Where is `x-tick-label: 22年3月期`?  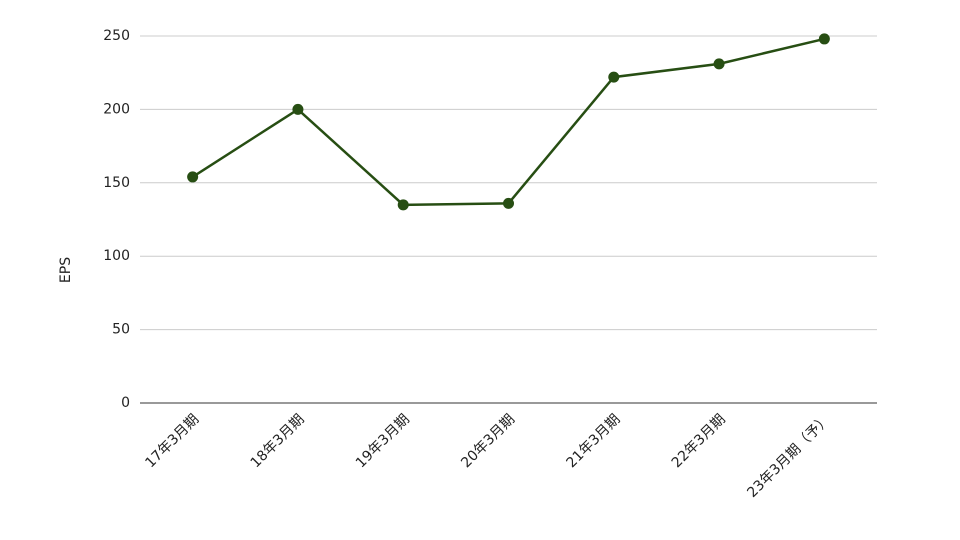 x-tick-label: 22年3月期 is located at coordinates (699, 441).